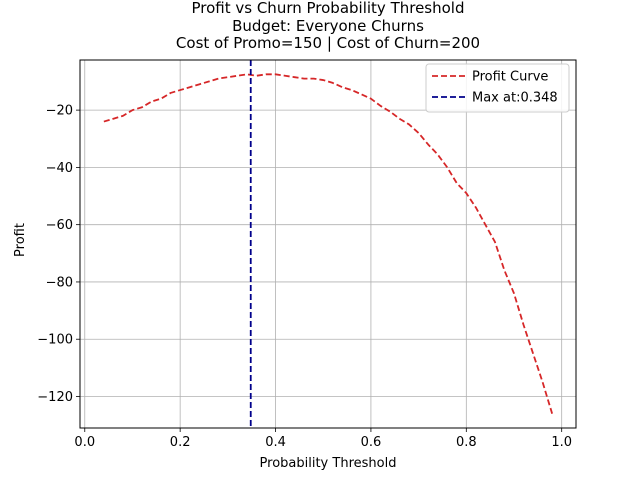  Describe the element at coordinates (180, 442) in the screenshot. I see `x-tick-label: 0.2` at that location.